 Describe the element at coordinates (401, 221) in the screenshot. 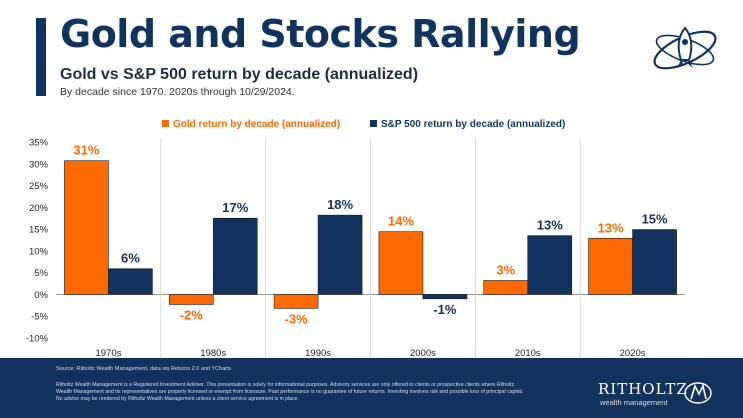

I see `data-label-gold: 14%` at that location.